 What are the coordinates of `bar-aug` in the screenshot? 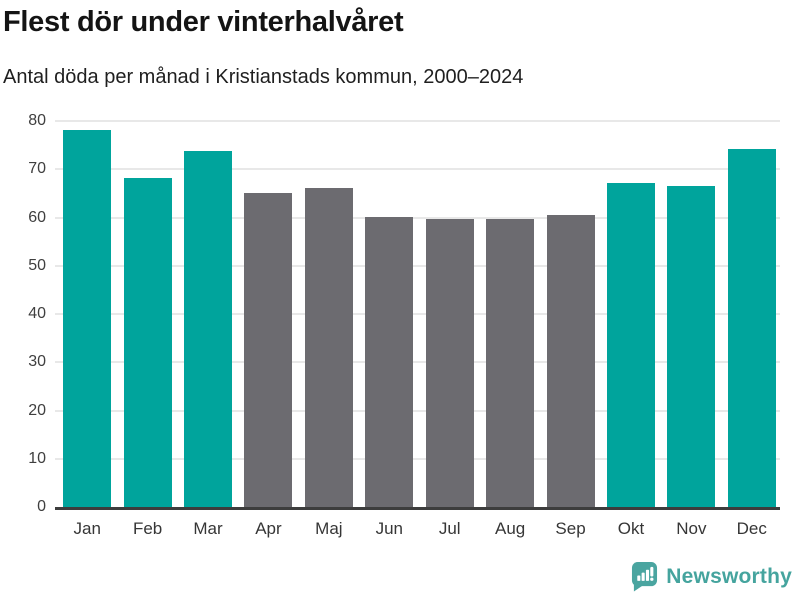 It's located at (510, 362).